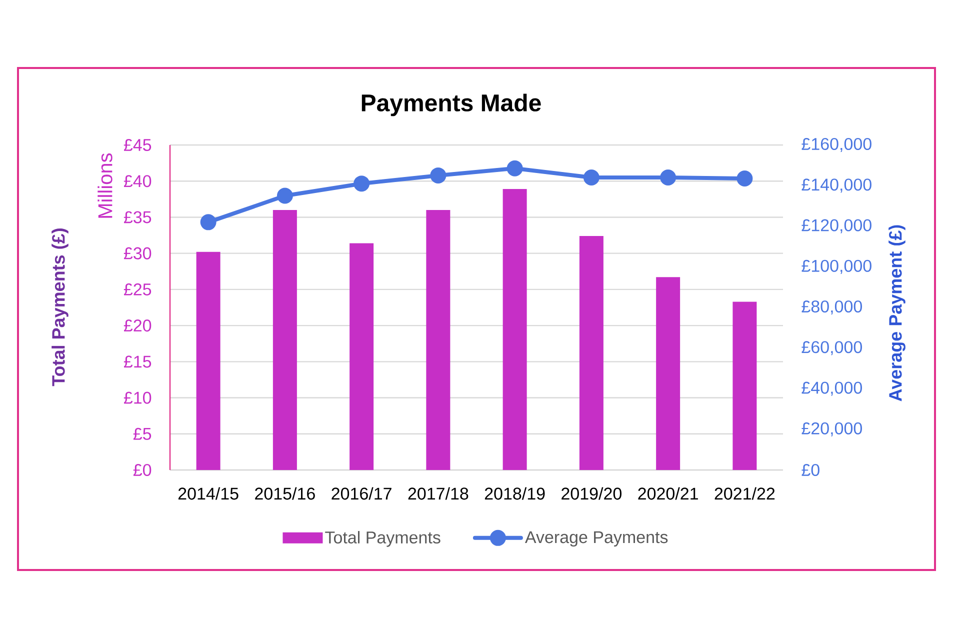  I want to click on y2-tick-label: £60,000, so click(832, 348).